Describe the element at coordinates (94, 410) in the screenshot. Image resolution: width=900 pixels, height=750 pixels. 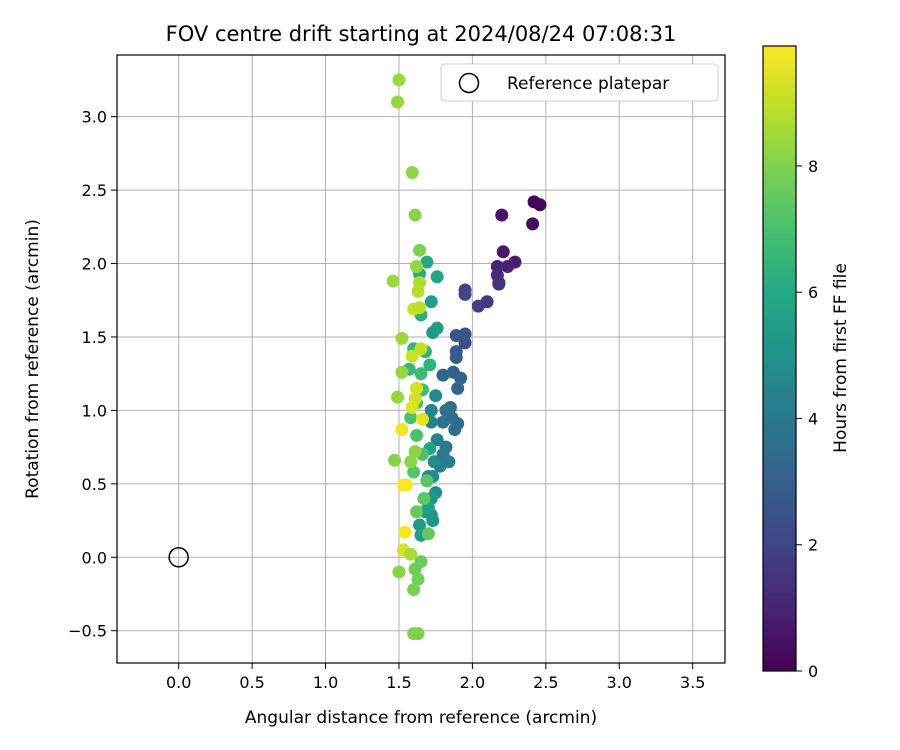
I see `y-tick-label: 1.0` at that location.